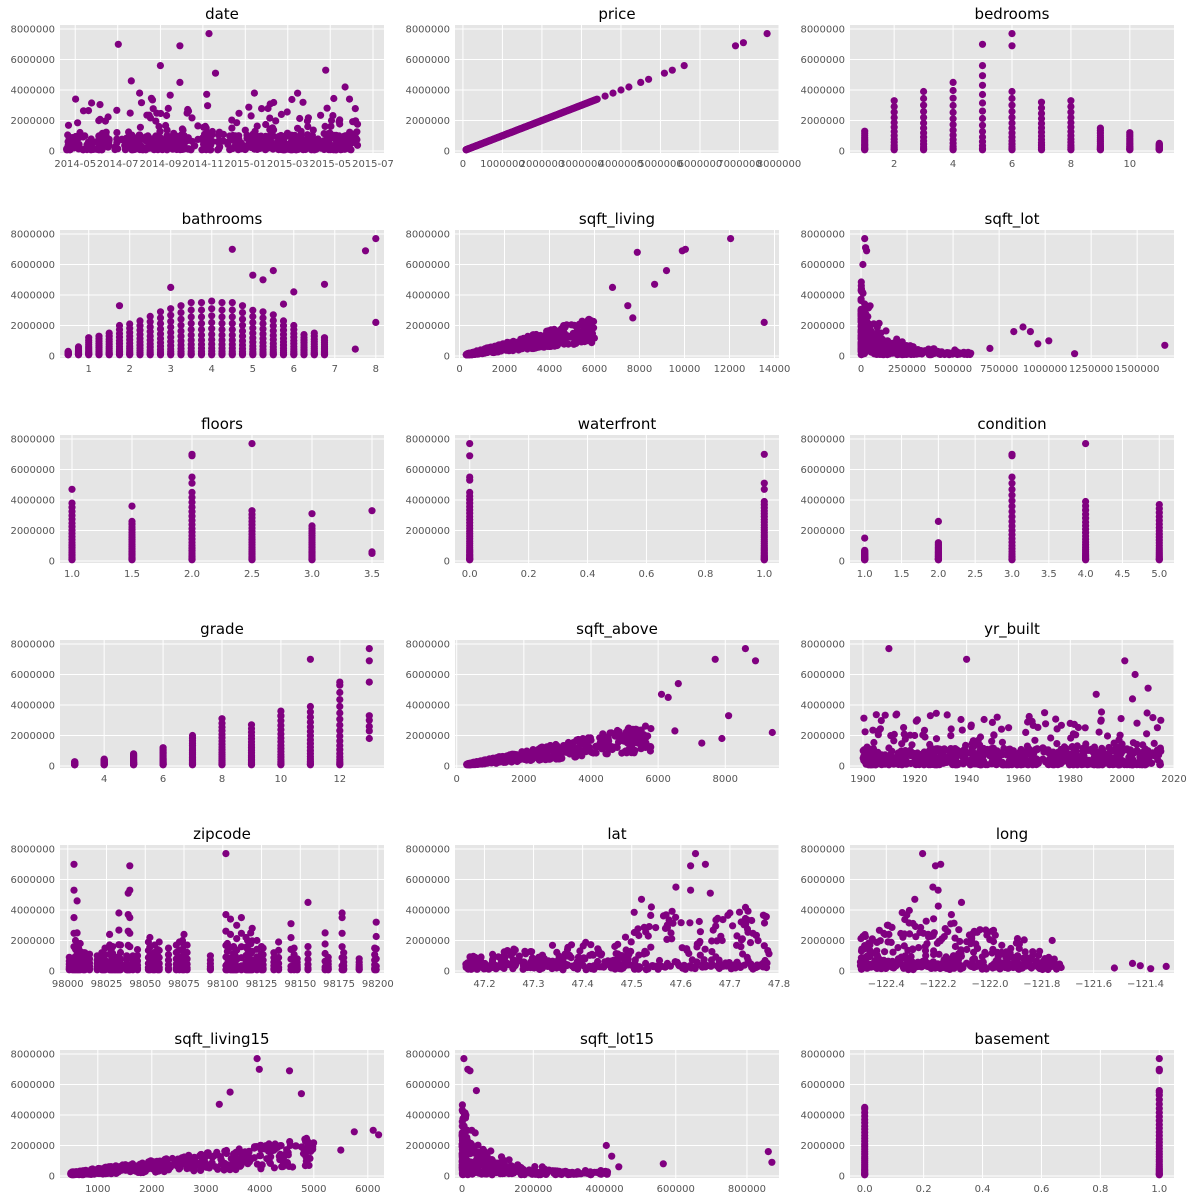 This screenshot has width=1191, height=1202. What do you see at coordinates (372, 574) in the screenshot?
I see `x-tick-label: 3.5` at bounding box center [372, 574].